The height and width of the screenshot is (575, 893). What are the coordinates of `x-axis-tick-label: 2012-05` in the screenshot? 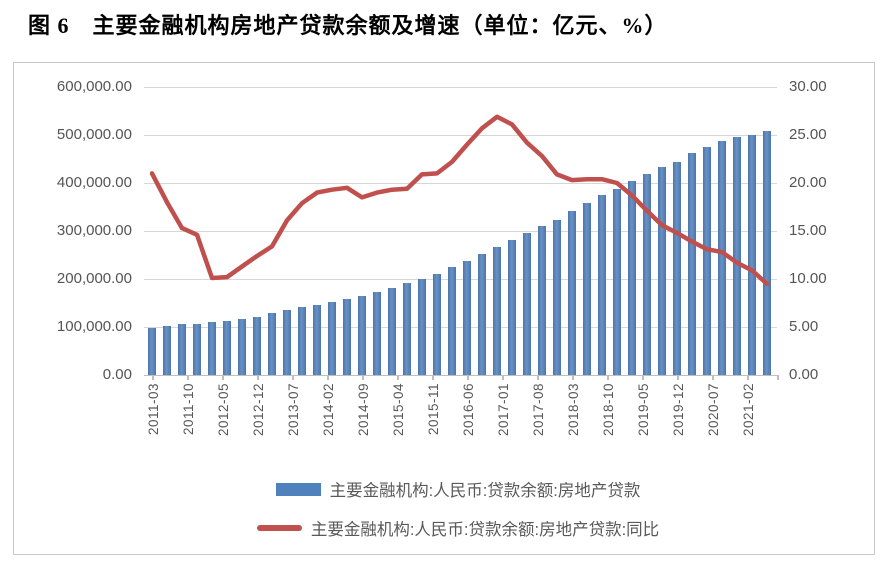 It's located at (223, 410).